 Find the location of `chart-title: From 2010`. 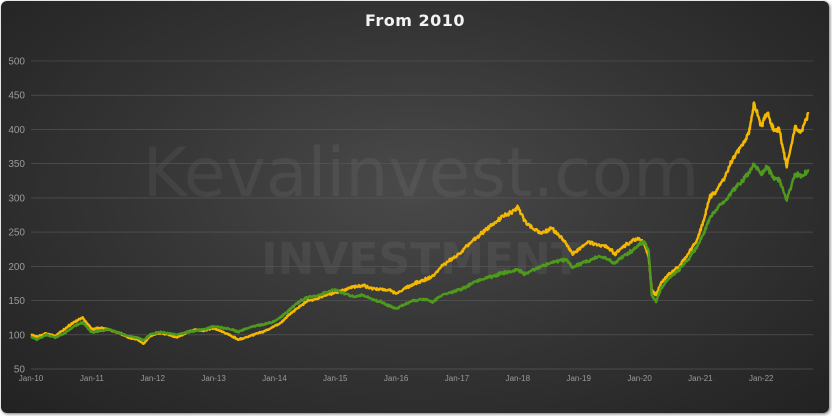

chart-title: From 2010 is located at coordinates (415, 20).